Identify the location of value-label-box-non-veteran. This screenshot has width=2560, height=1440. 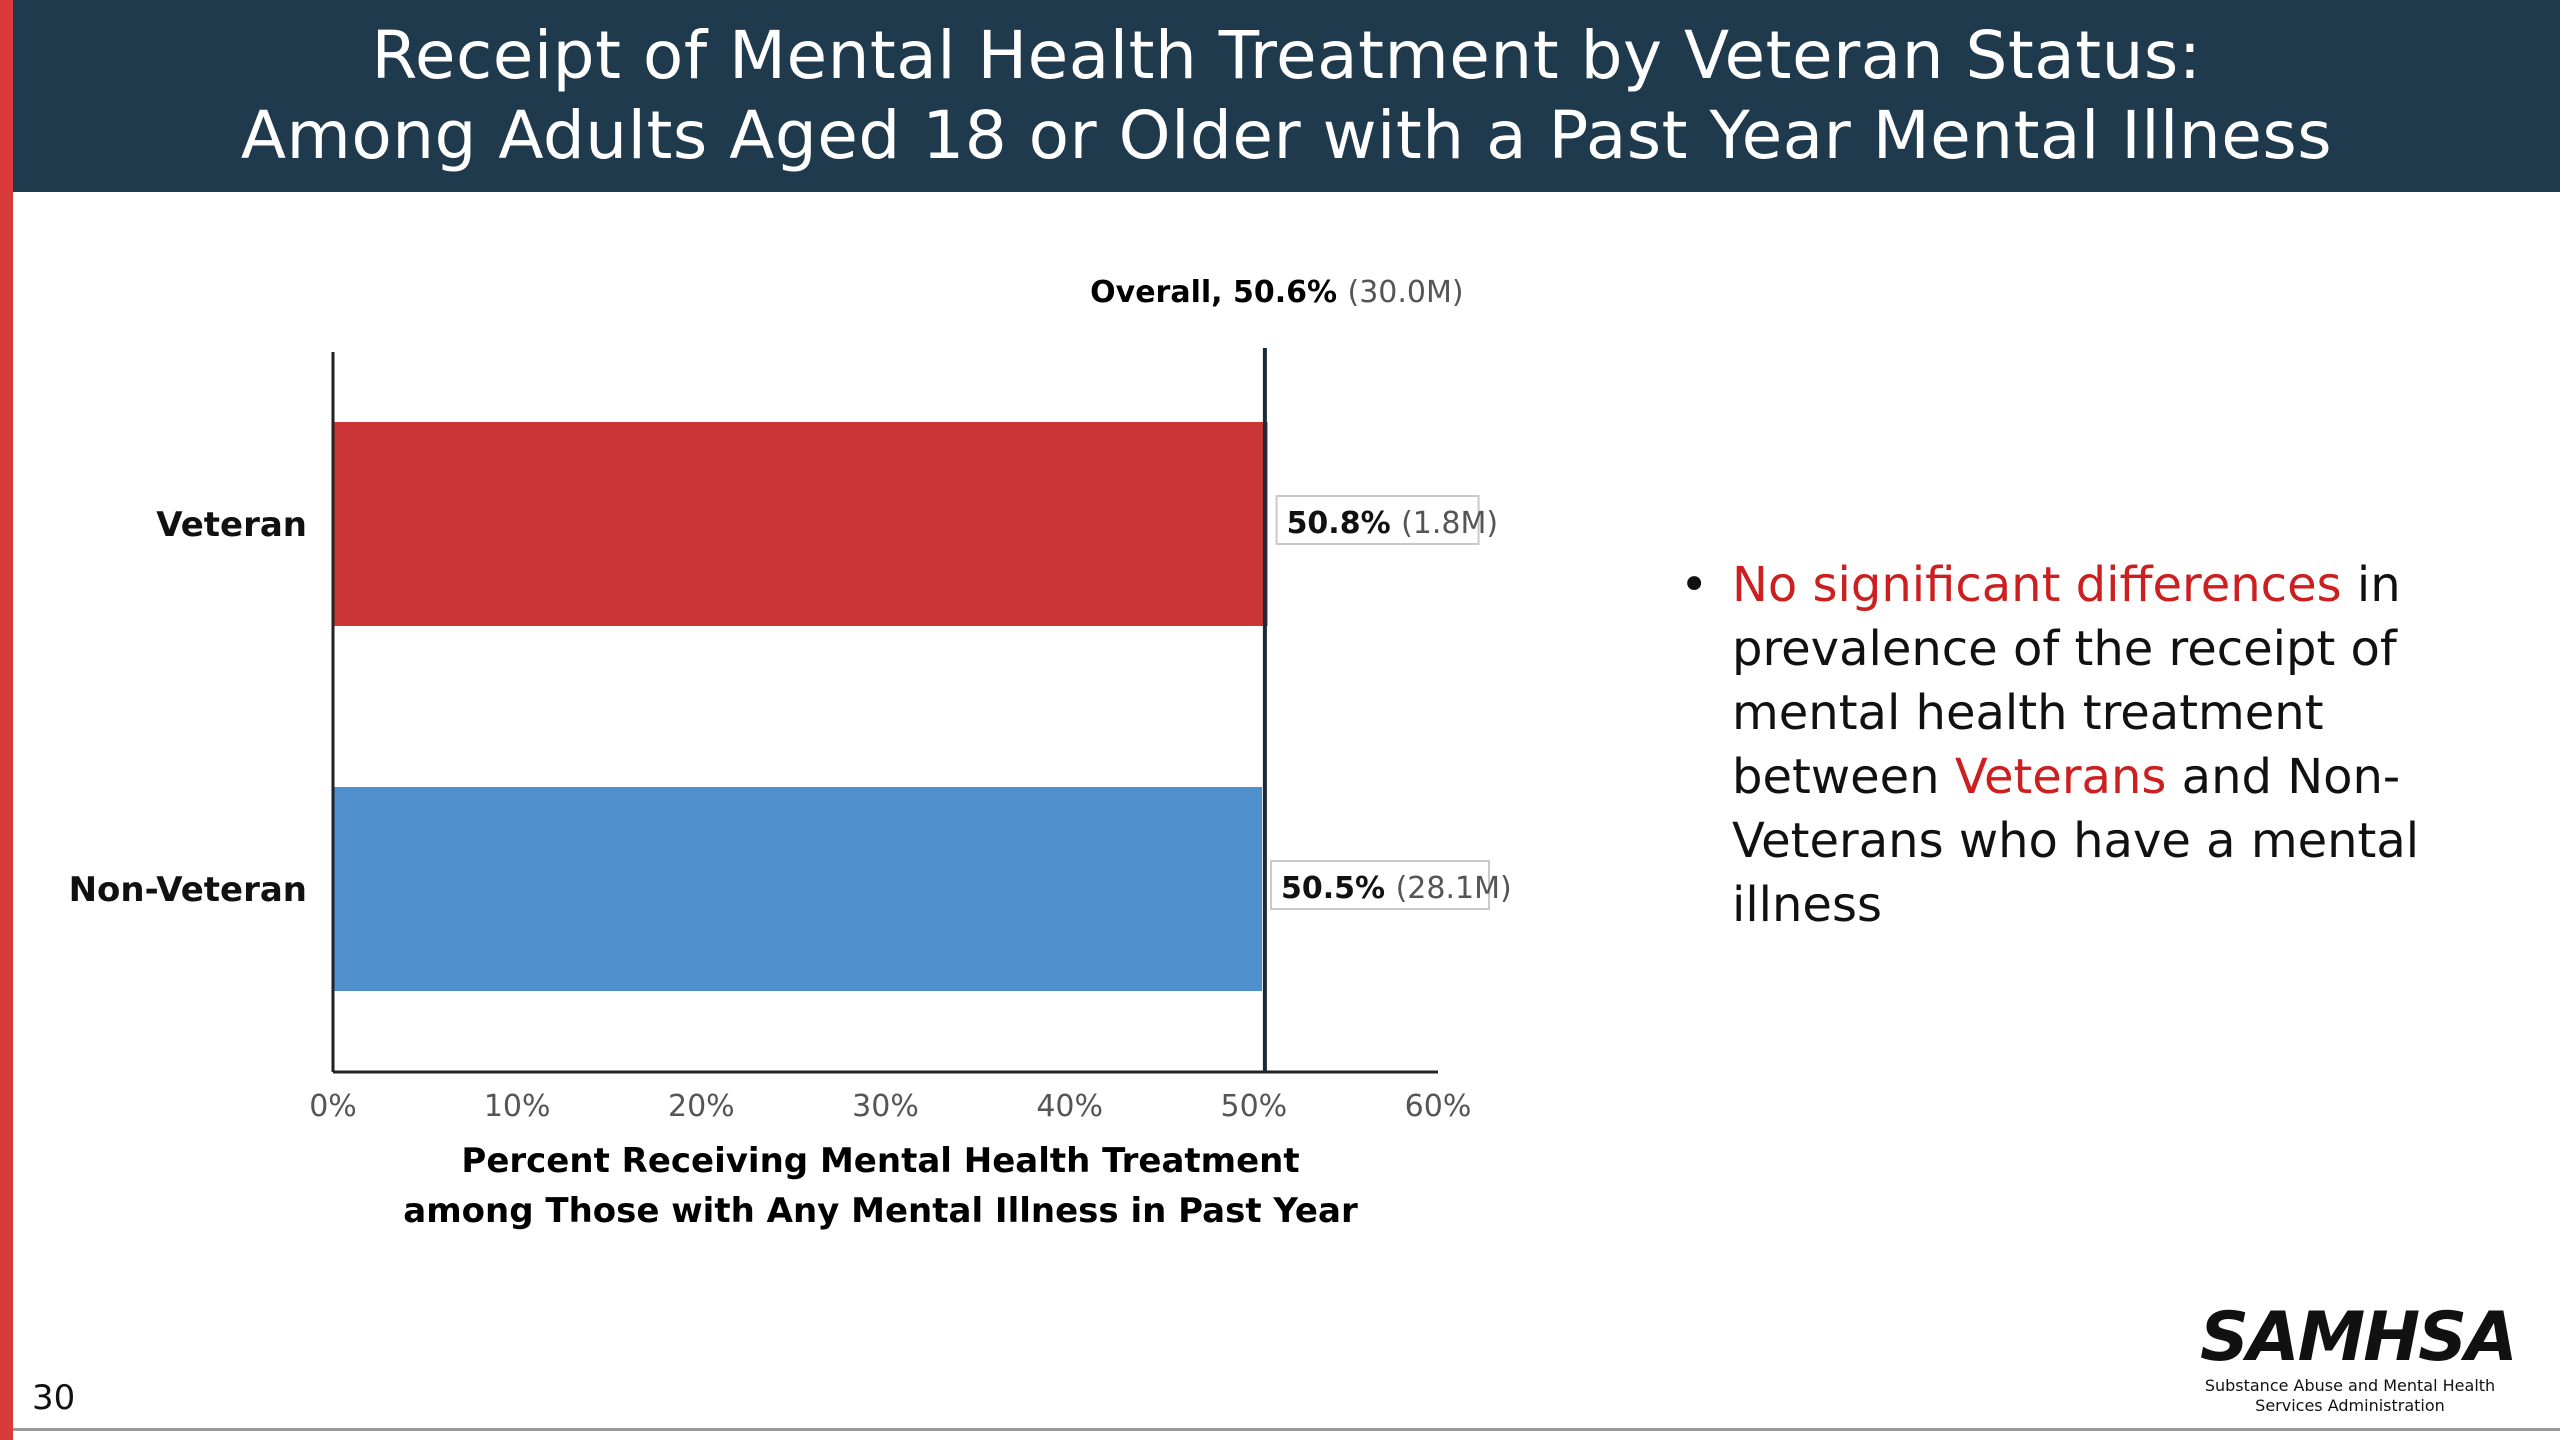
(1380, 885).